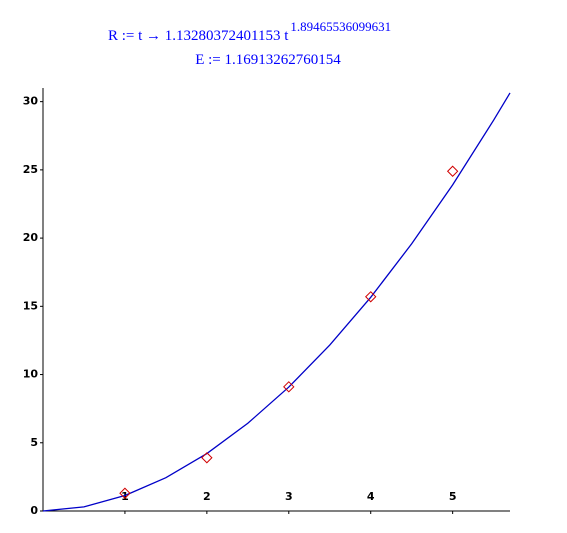  What do you see at coordinates (289, 496) in the screenshot?
I see `x-tick-label: 3` at bounding box center [289, 496].